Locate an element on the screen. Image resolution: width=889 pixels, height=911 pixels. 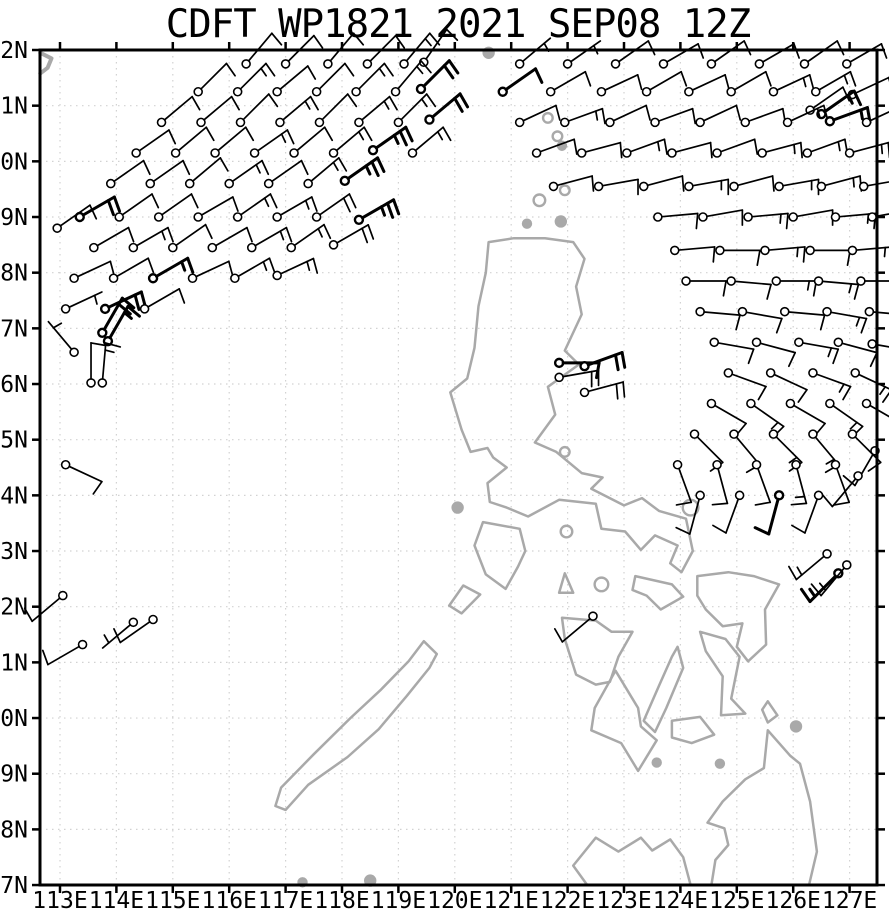
coast-busuanga is located at coordinates (464, 599).